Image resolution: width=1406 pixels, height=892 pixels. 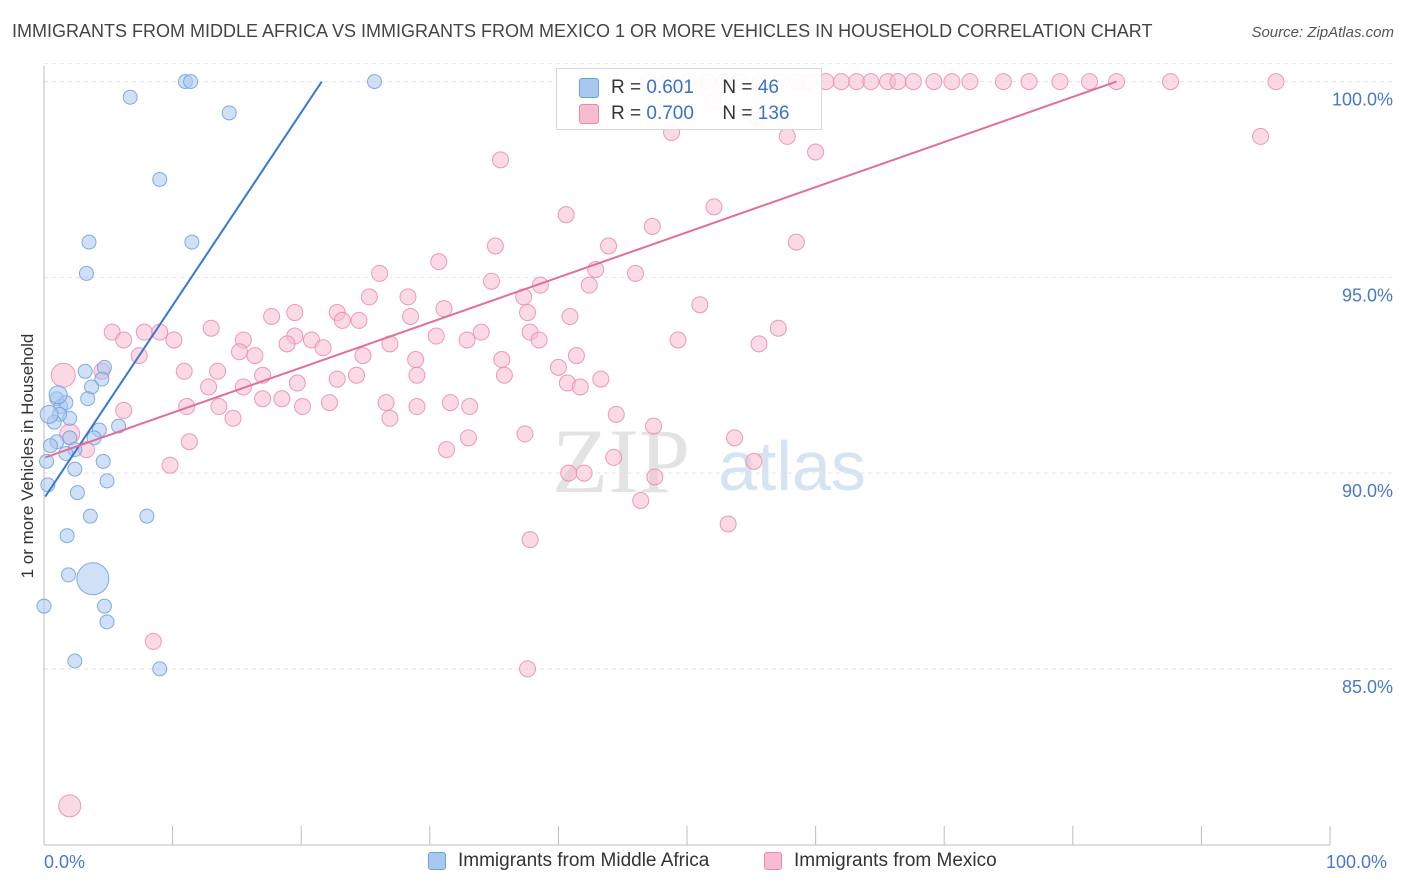 I want to click on x-tick-label-min: 0.0%, so click(x=65, y=862).